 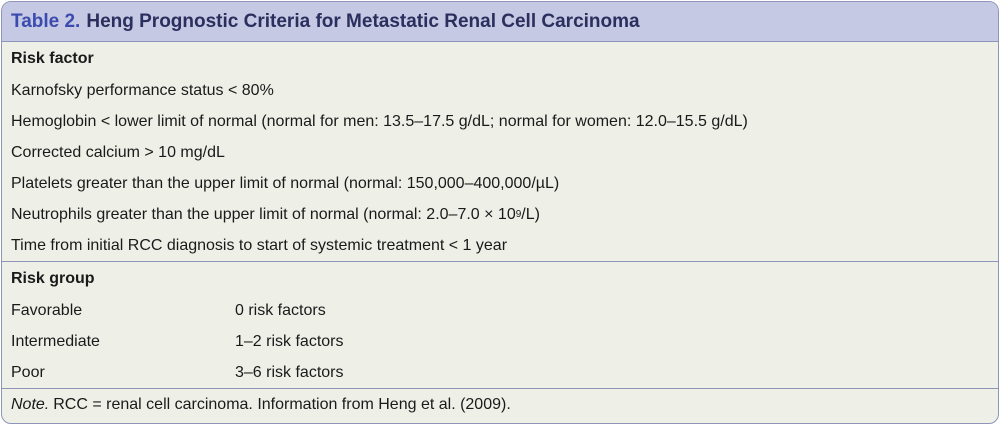 What do you see at coordinates (142, 90) in the screenshot?
I see `risk-factor-item: Karnofsky performance status < 80%` at bounding box center [142, 90].